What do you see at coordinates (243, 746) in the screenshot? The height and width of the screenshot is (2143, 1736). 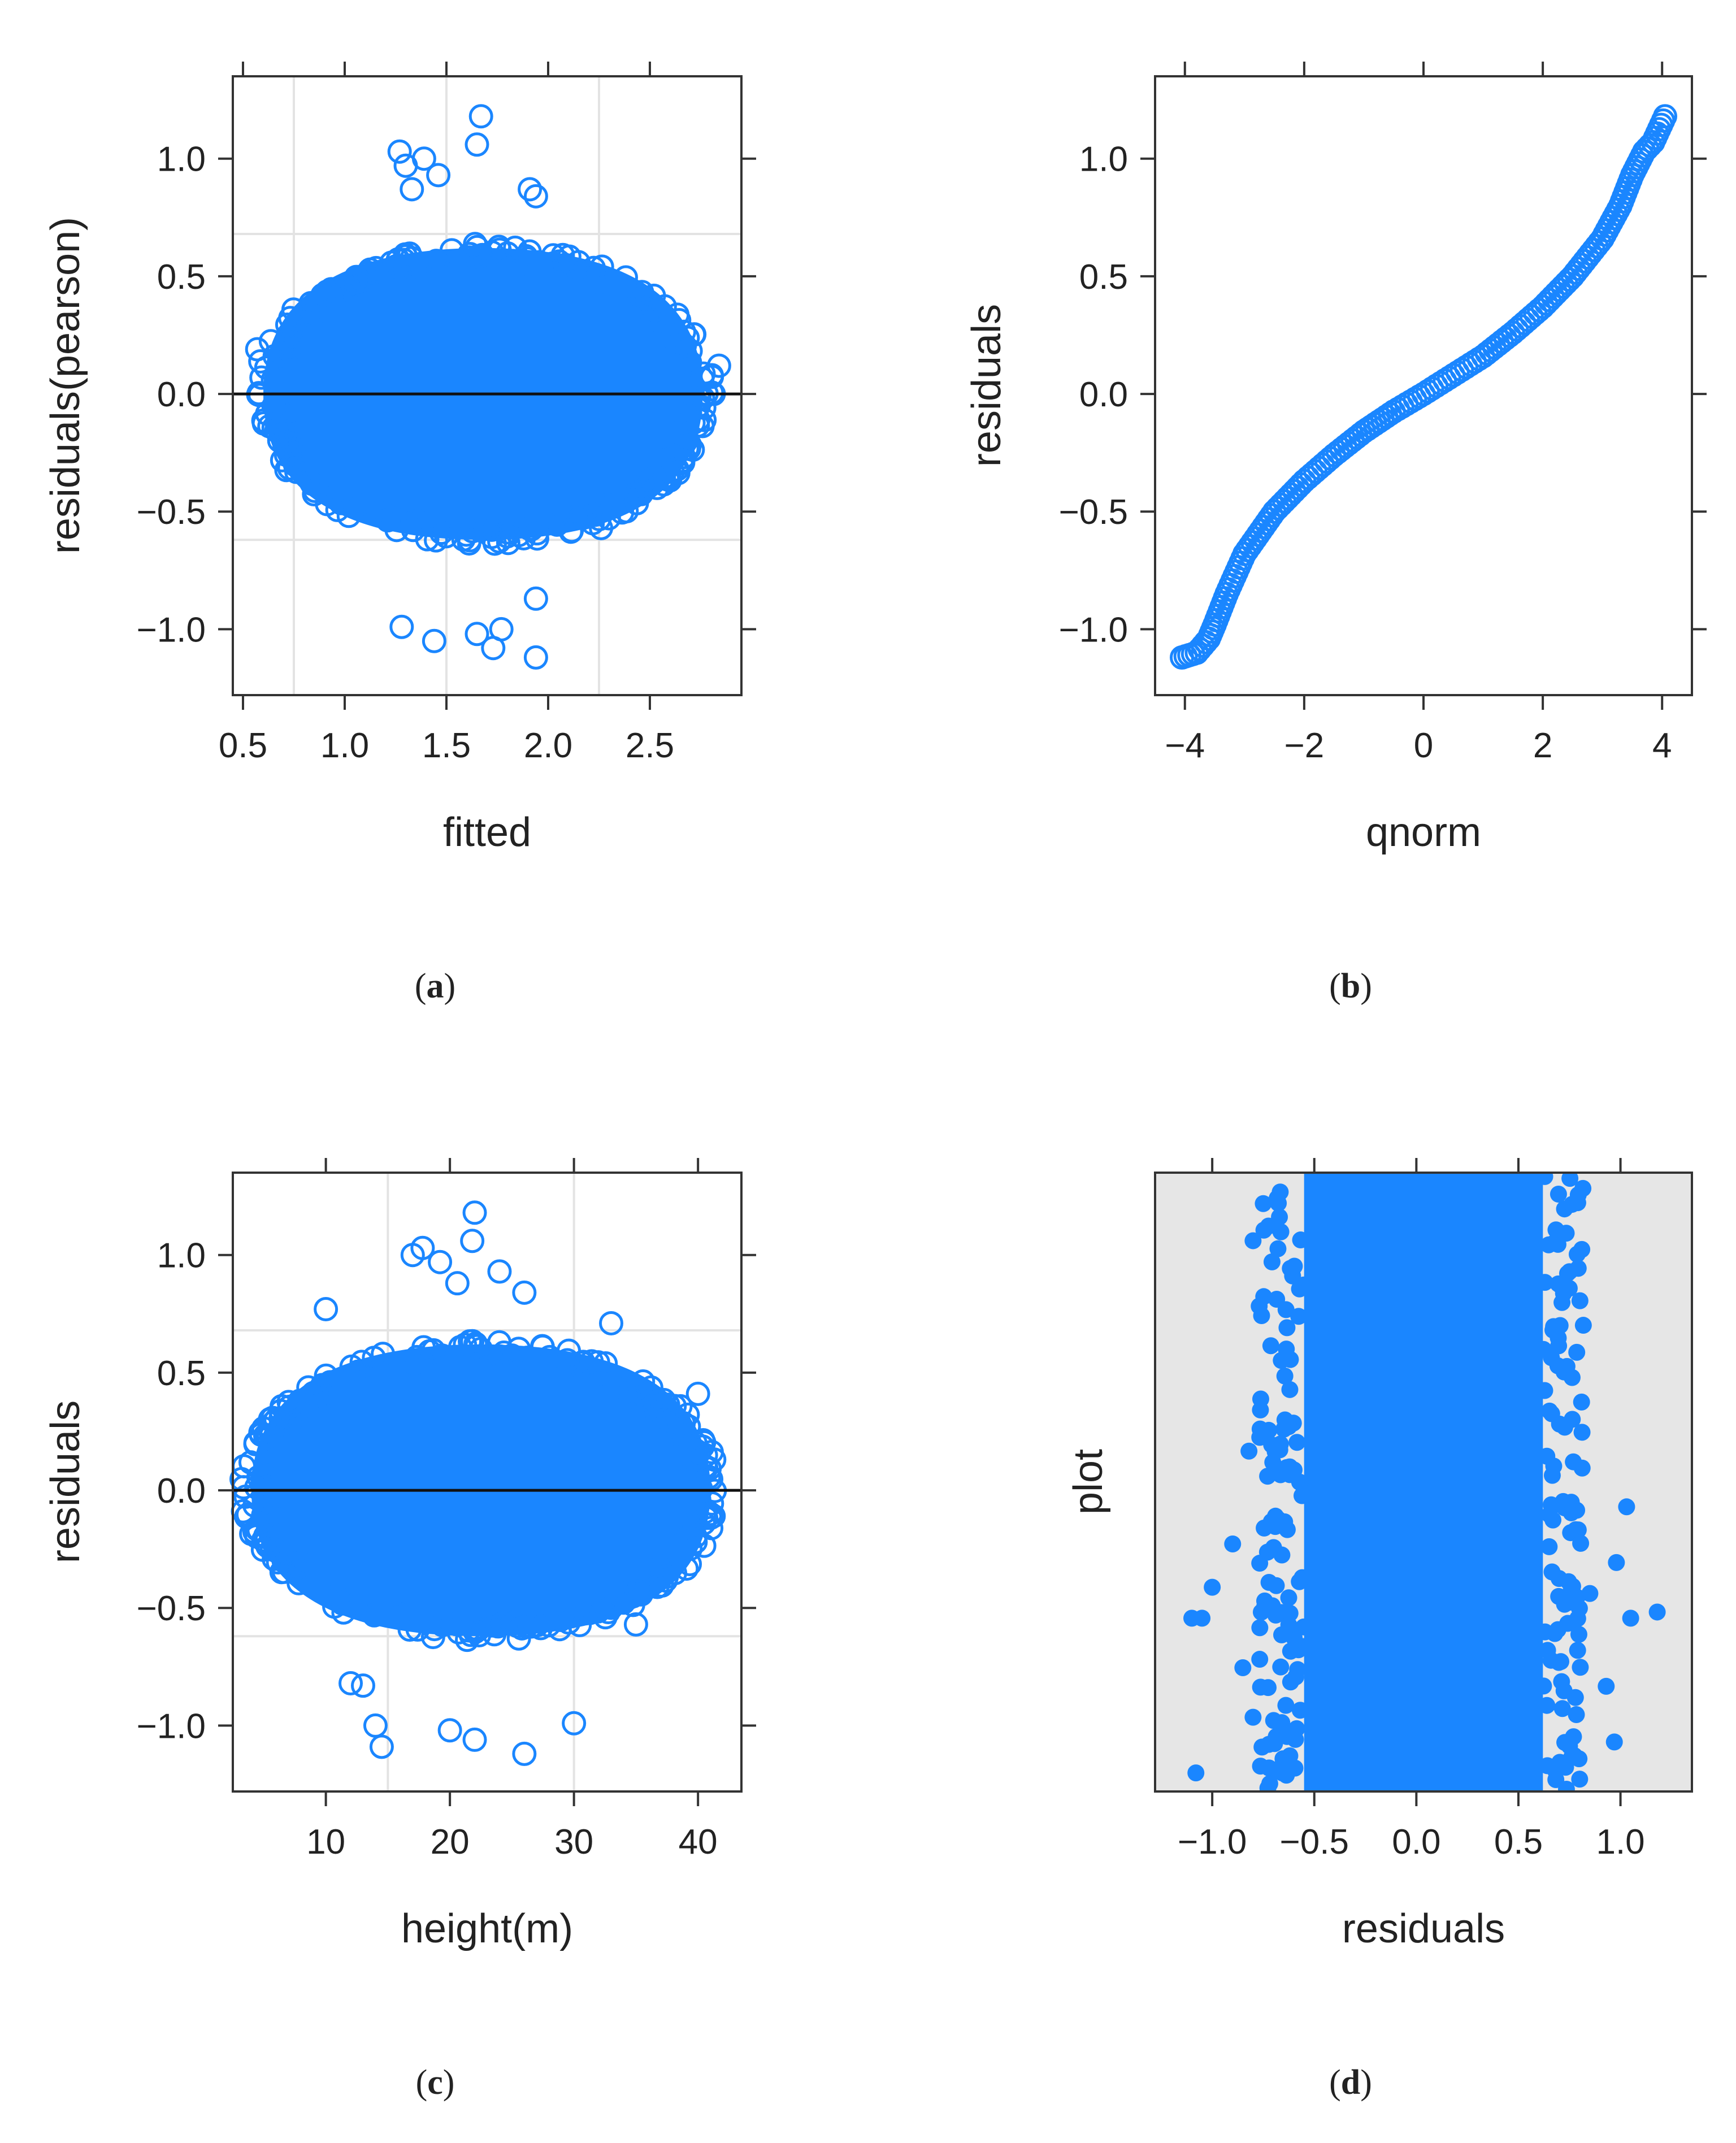 I see `panel-a-xtick-label: 0.5` at bounding box center [243, 746].